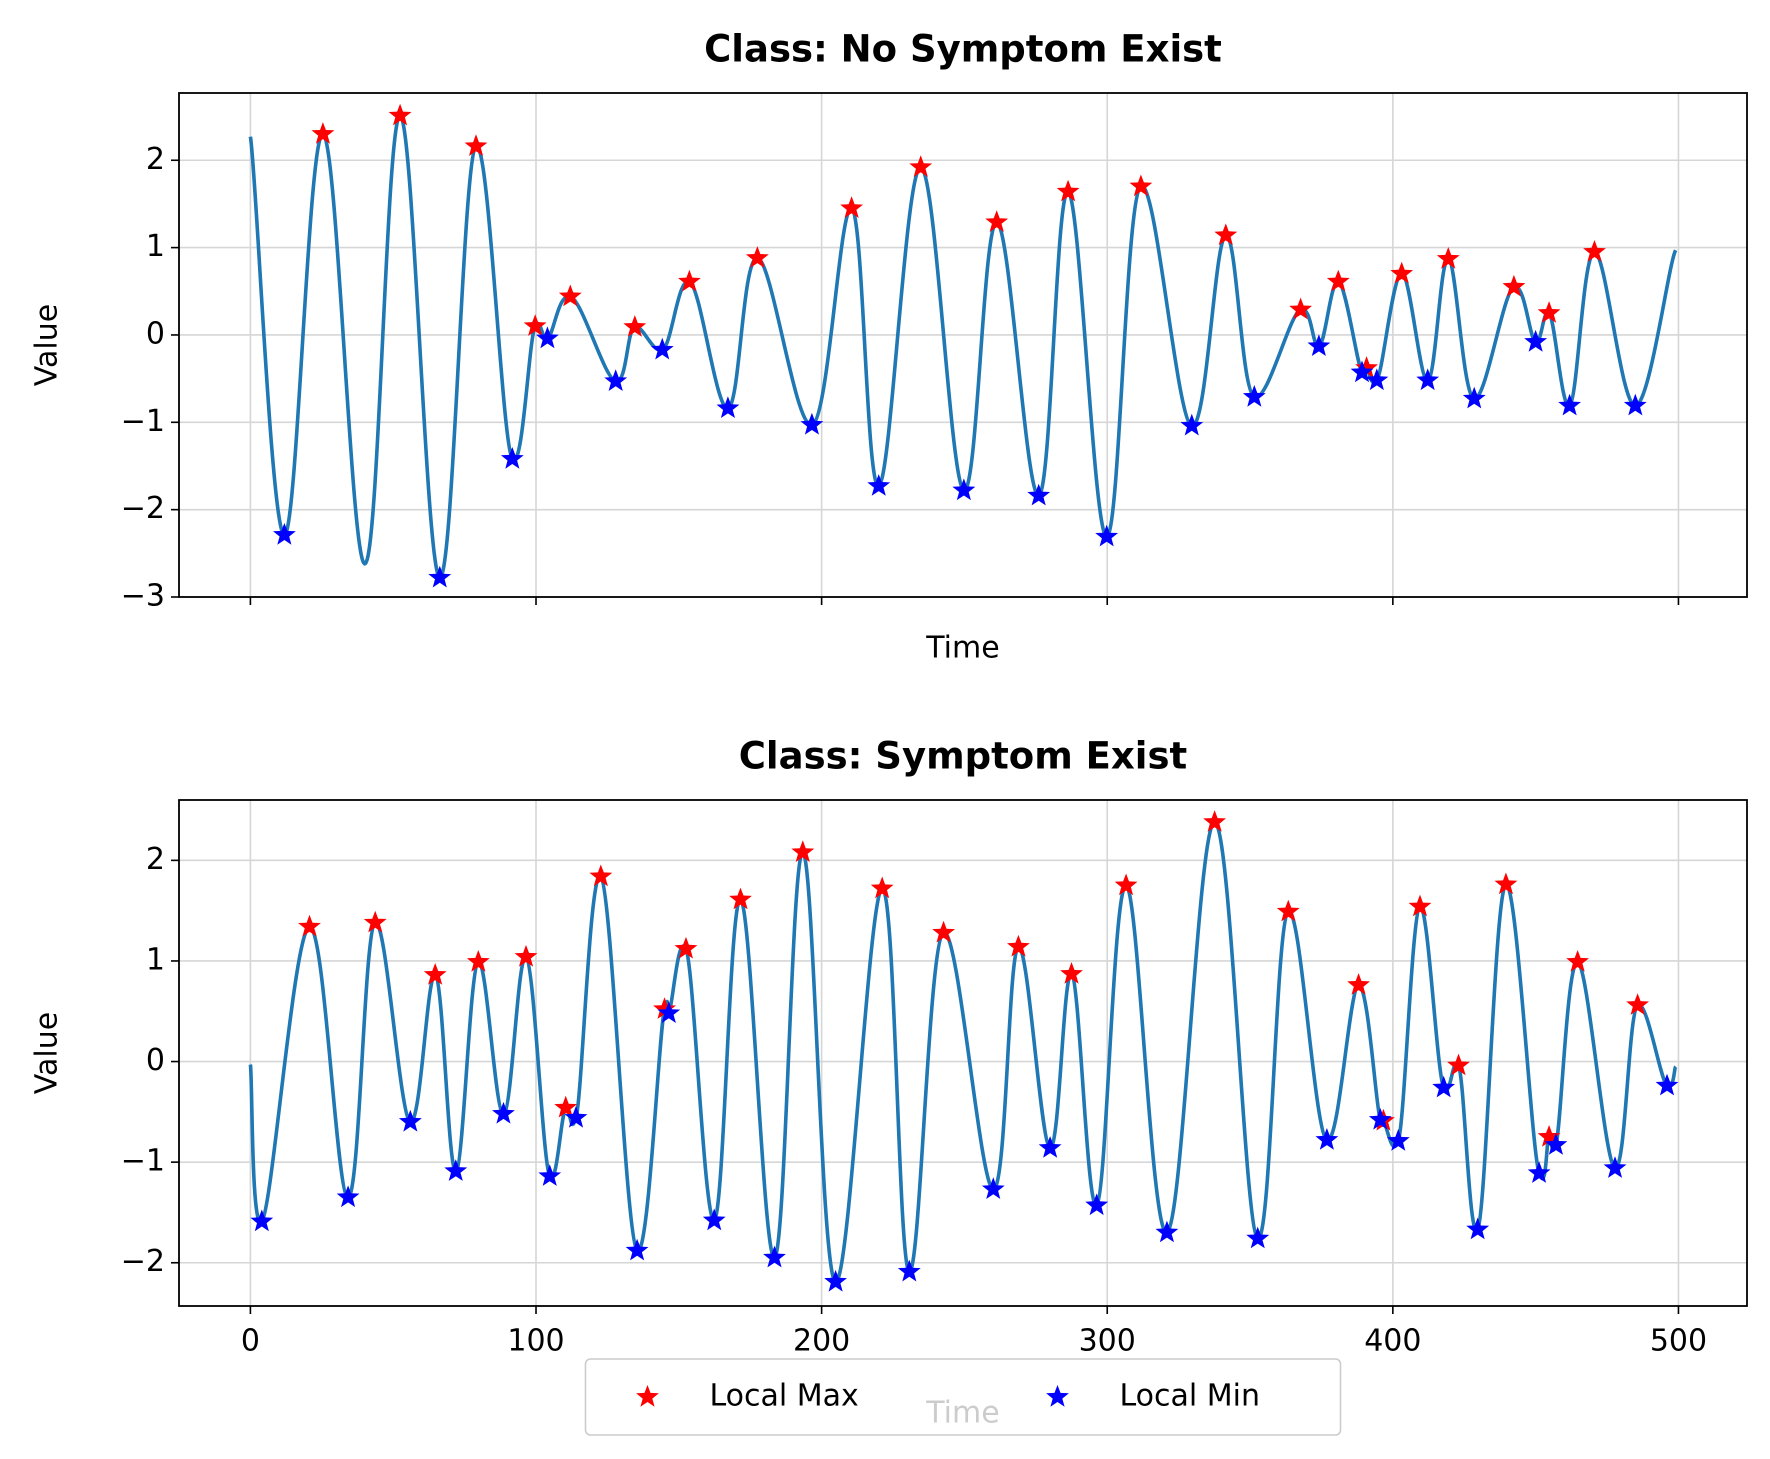 The height and width of the screenshot is (1459, 1770). What do you see at coordinates (143, 1161) in the screenshot?
I see `y-tick-label: −1` at bounding box center [143, 1161].